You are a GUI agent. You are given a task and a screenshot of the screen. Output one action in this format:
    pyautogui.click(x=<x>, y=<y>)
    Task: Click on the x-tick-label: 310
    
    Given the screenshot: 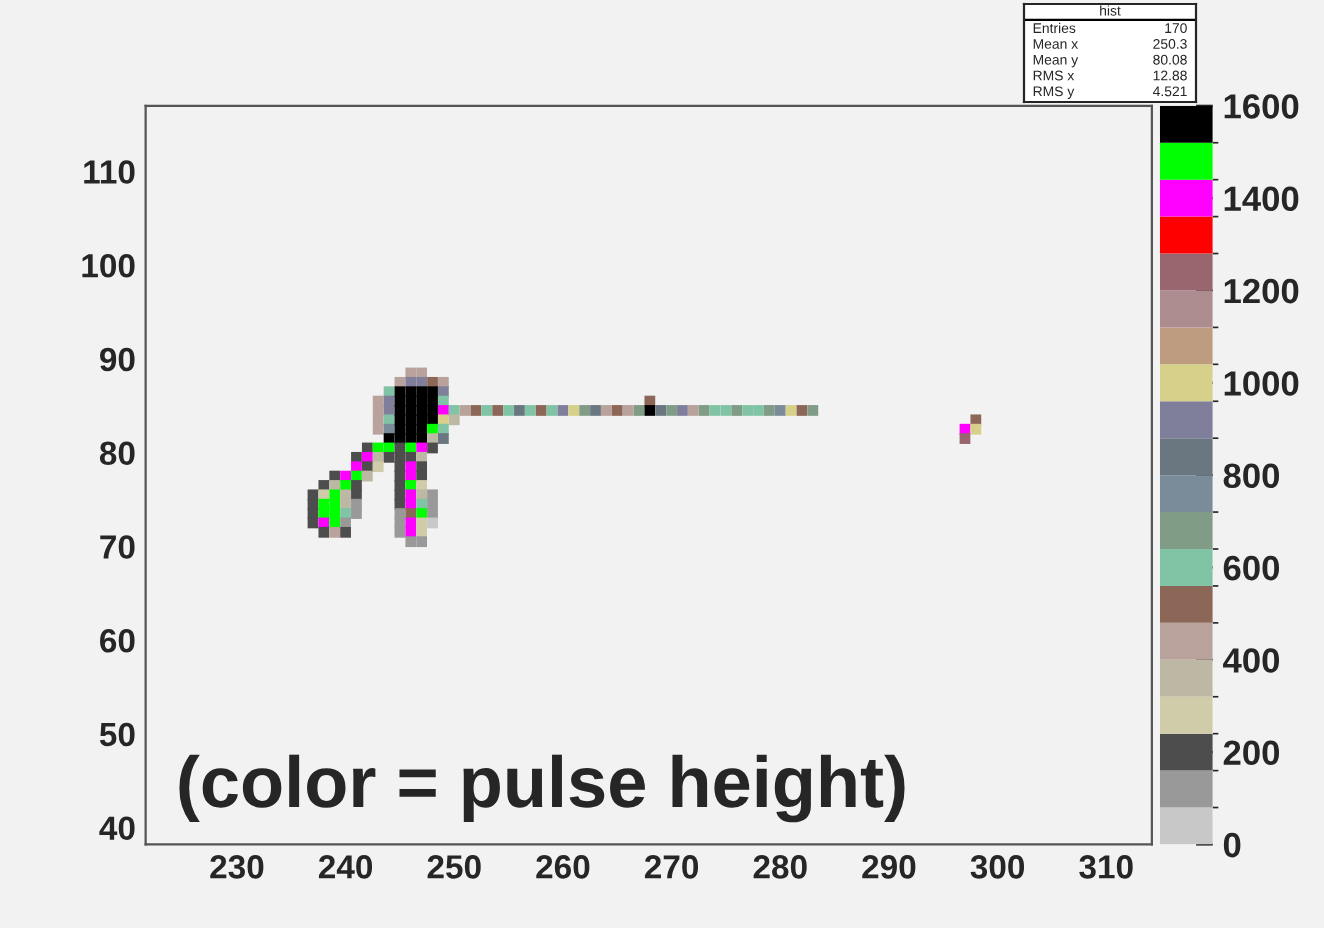 What is the action you would take?
    pyautogui.click(x=1106, y=867)
    